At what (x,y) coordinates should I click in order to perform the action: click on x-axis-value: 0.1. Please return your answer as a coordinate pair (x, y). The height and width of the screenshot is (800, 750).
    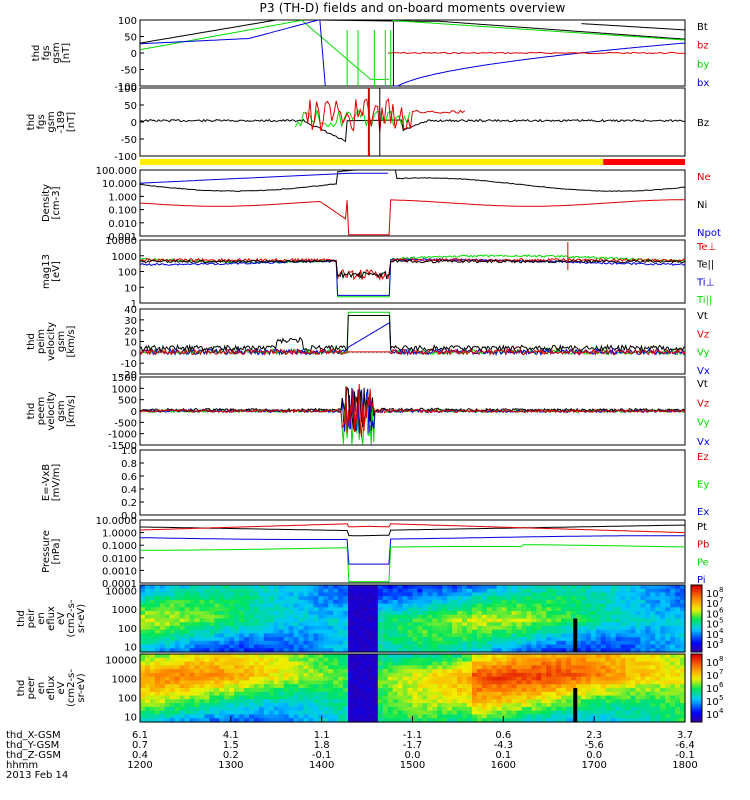
    Looking at the image, I should click on (503, 755).